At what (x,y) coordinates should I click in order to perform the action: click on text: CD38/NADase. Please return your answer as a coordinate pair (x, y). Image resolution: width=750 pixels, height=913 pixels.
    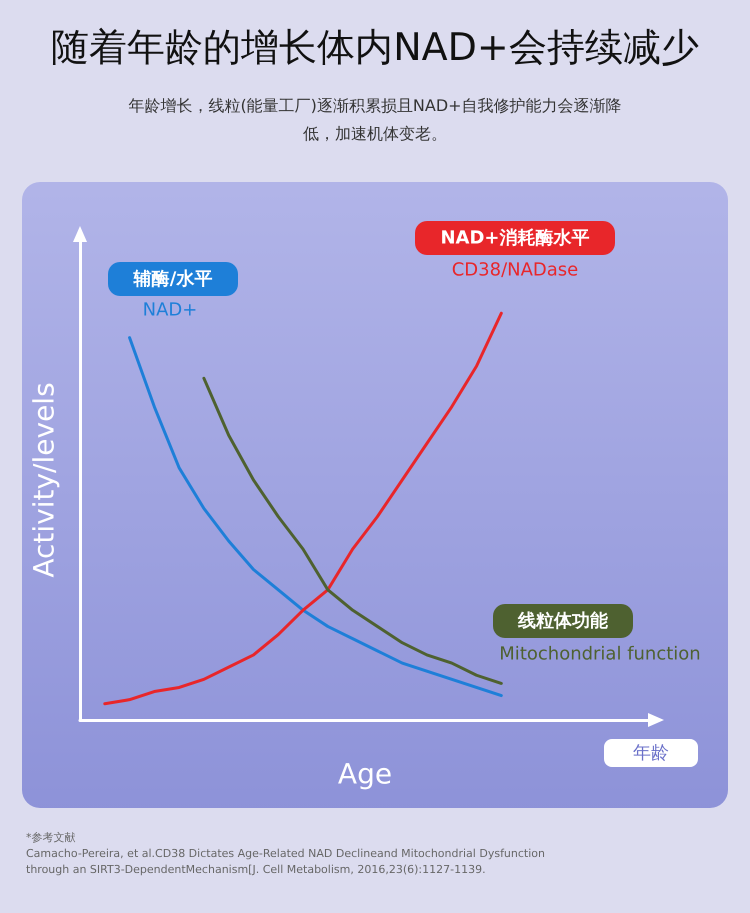
    Looking at the image, I should click on (515, 270).